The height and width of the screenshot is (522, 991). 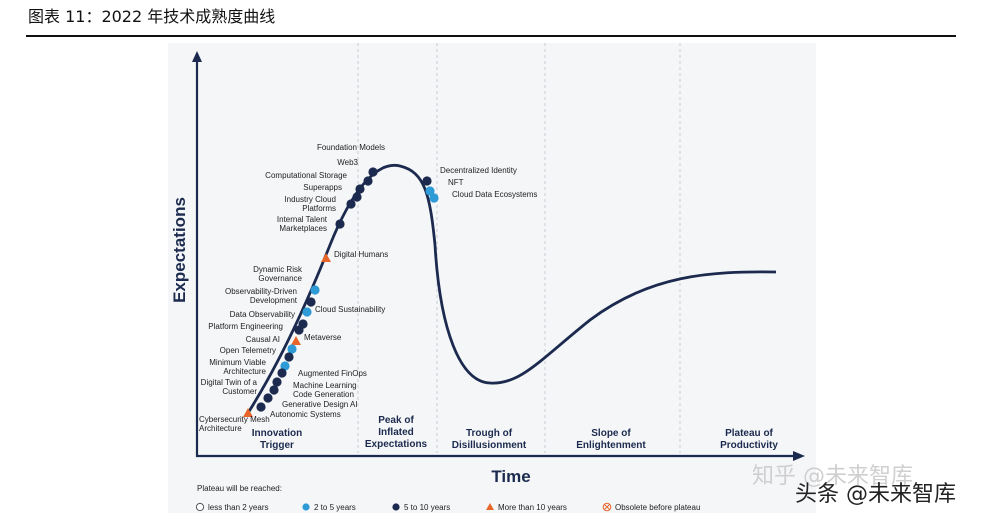 What do you see at coordinates (611, 445) in the screenshot?
I see `phase-label-4: Enlightenment` at bounding box center [611, 445].